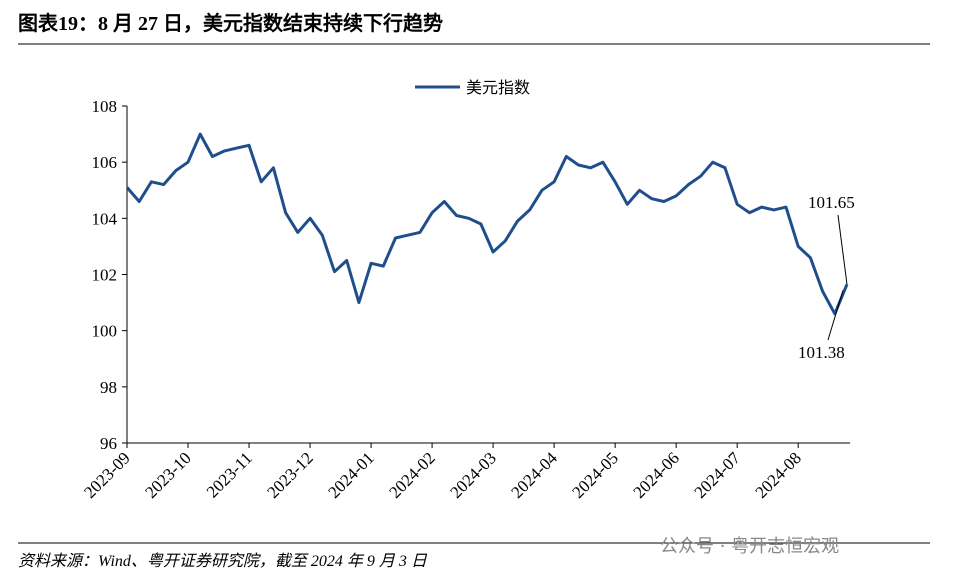 The image size is (960, 588). Describe the element at coordinates (105, 275) in the screenshot. I see `y-tick-label: 102` at that location.